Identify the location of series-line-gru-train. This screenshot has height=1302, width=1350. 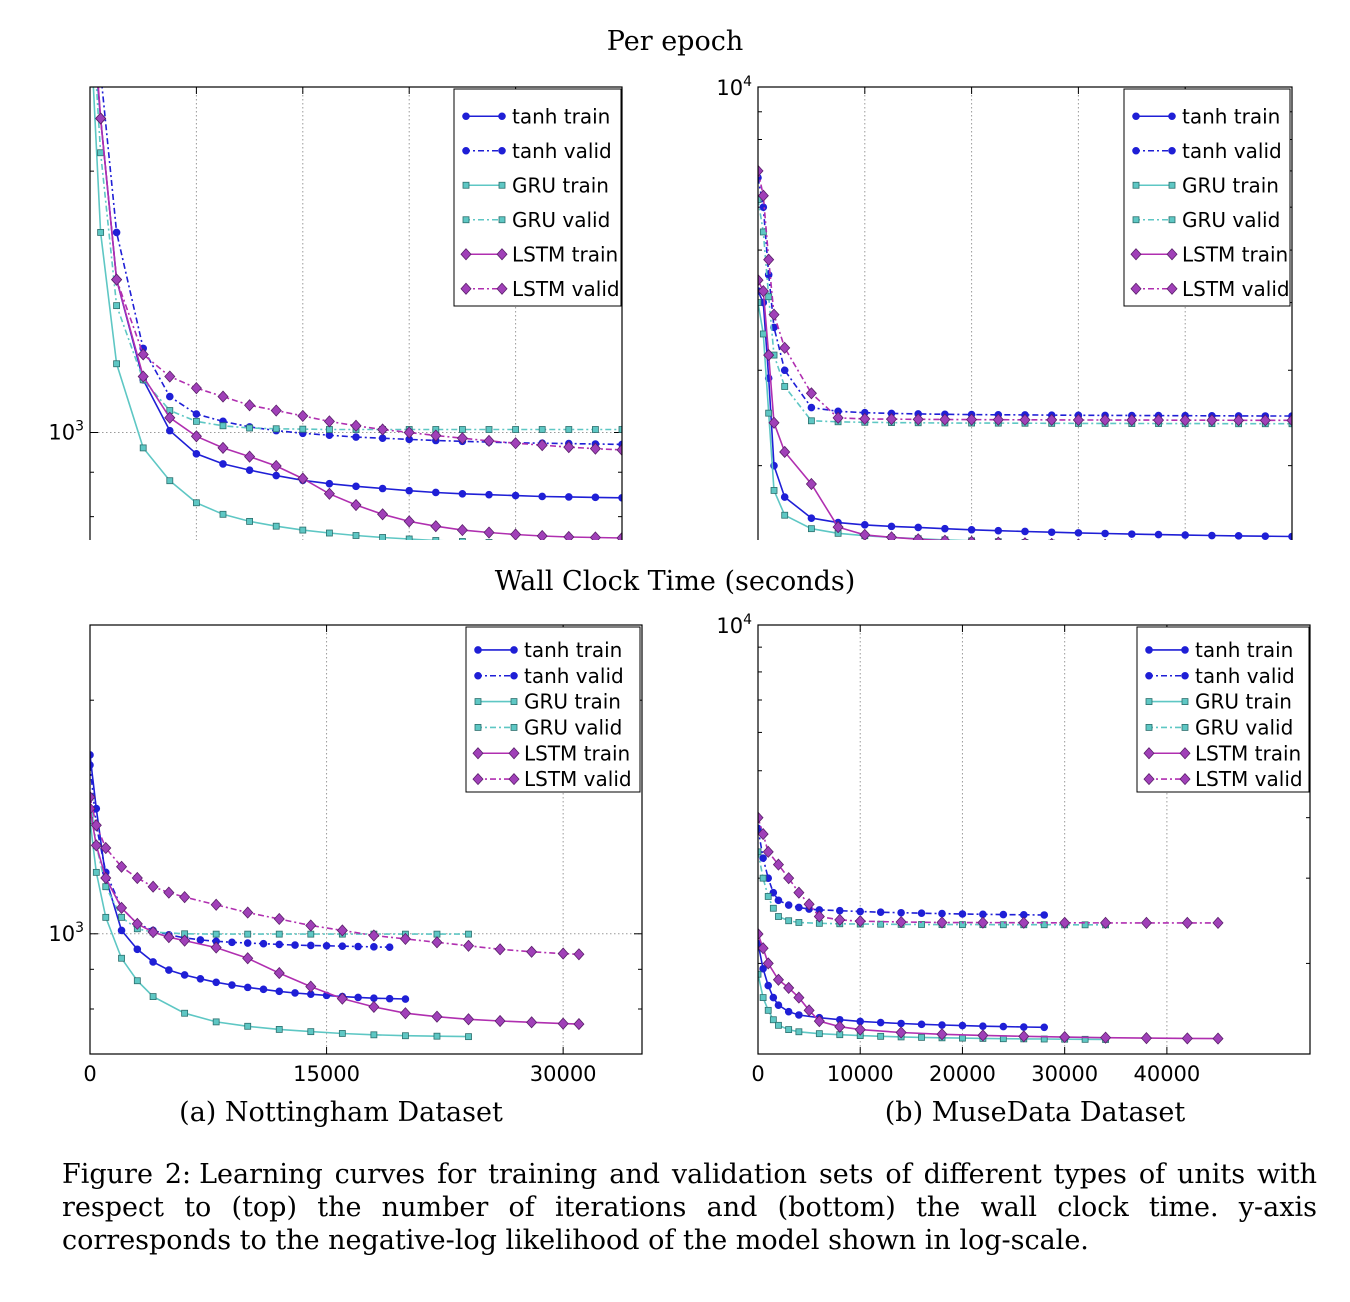
(279, 929).